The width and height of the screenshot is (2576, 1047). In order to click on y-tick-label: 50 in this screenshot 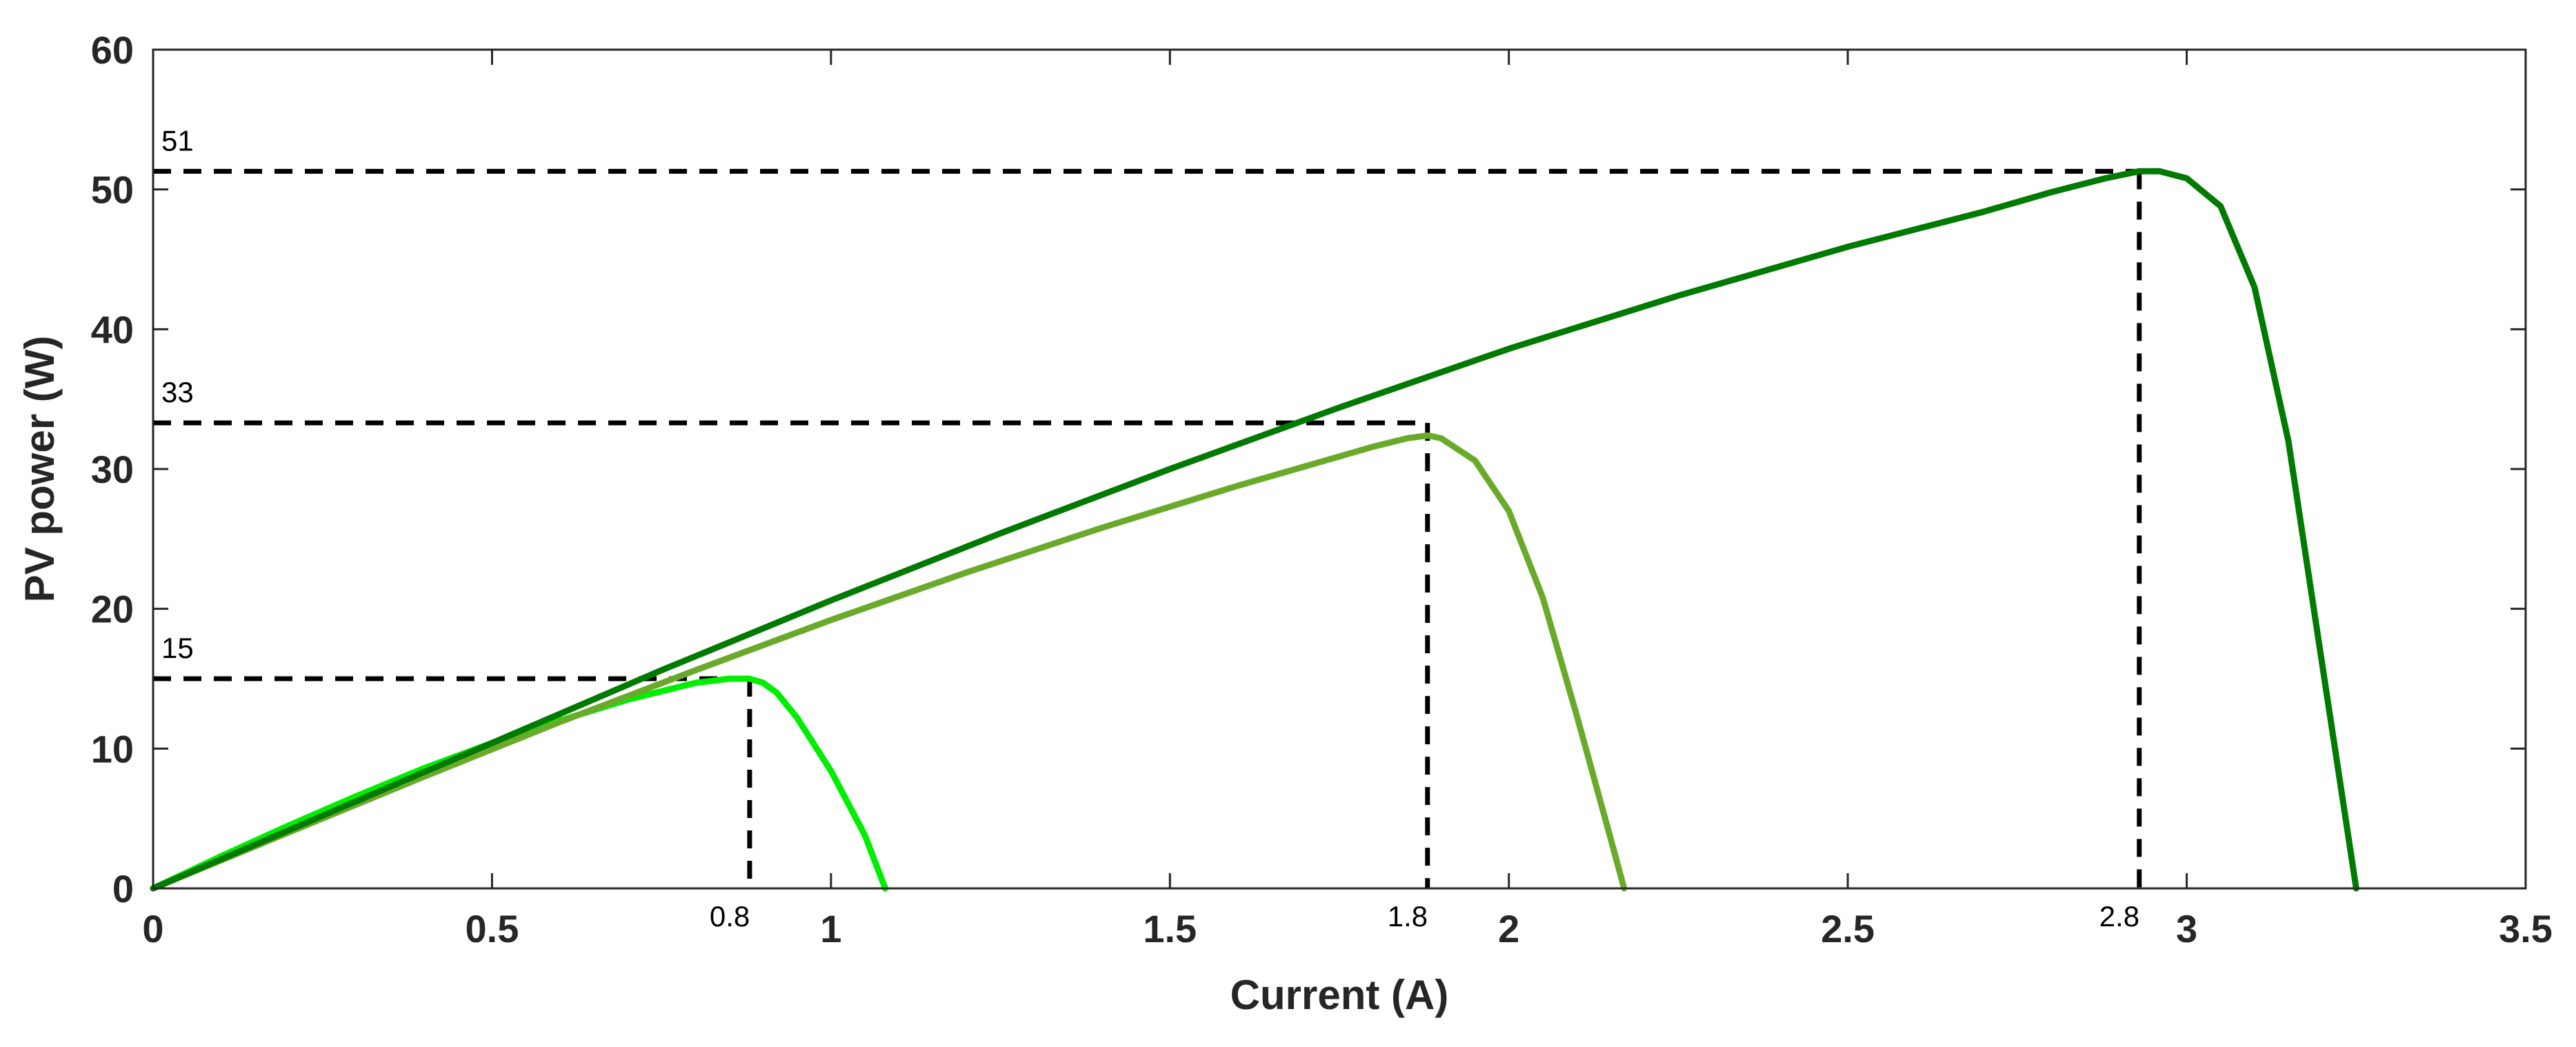, I will do `click(112, 190)`.